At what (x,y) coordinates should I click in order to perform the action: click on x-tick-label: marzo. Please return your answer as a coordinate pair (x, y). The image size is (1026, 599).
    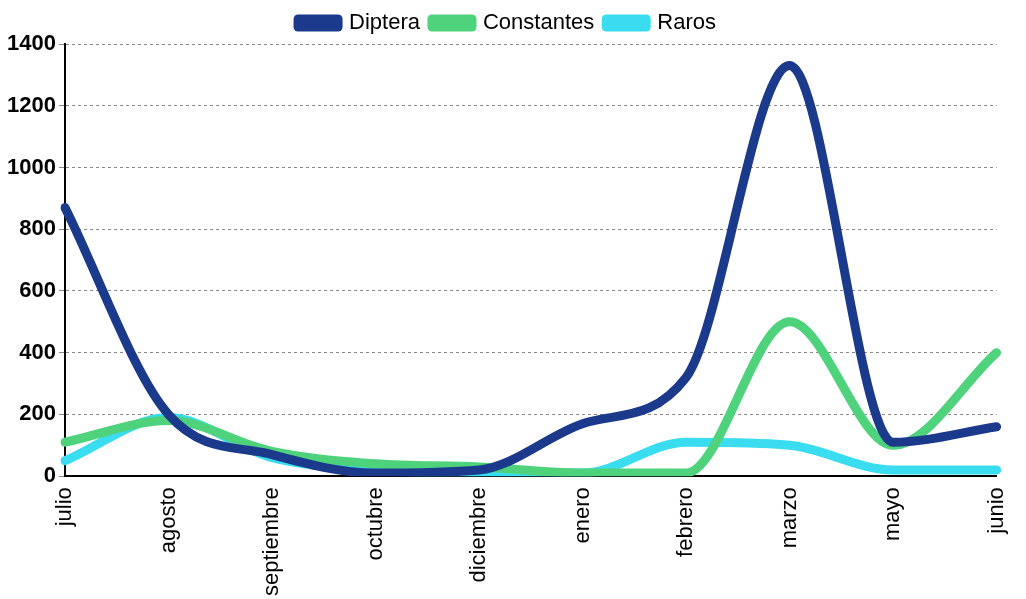
    Looking at the image, I should click on (788, 518).